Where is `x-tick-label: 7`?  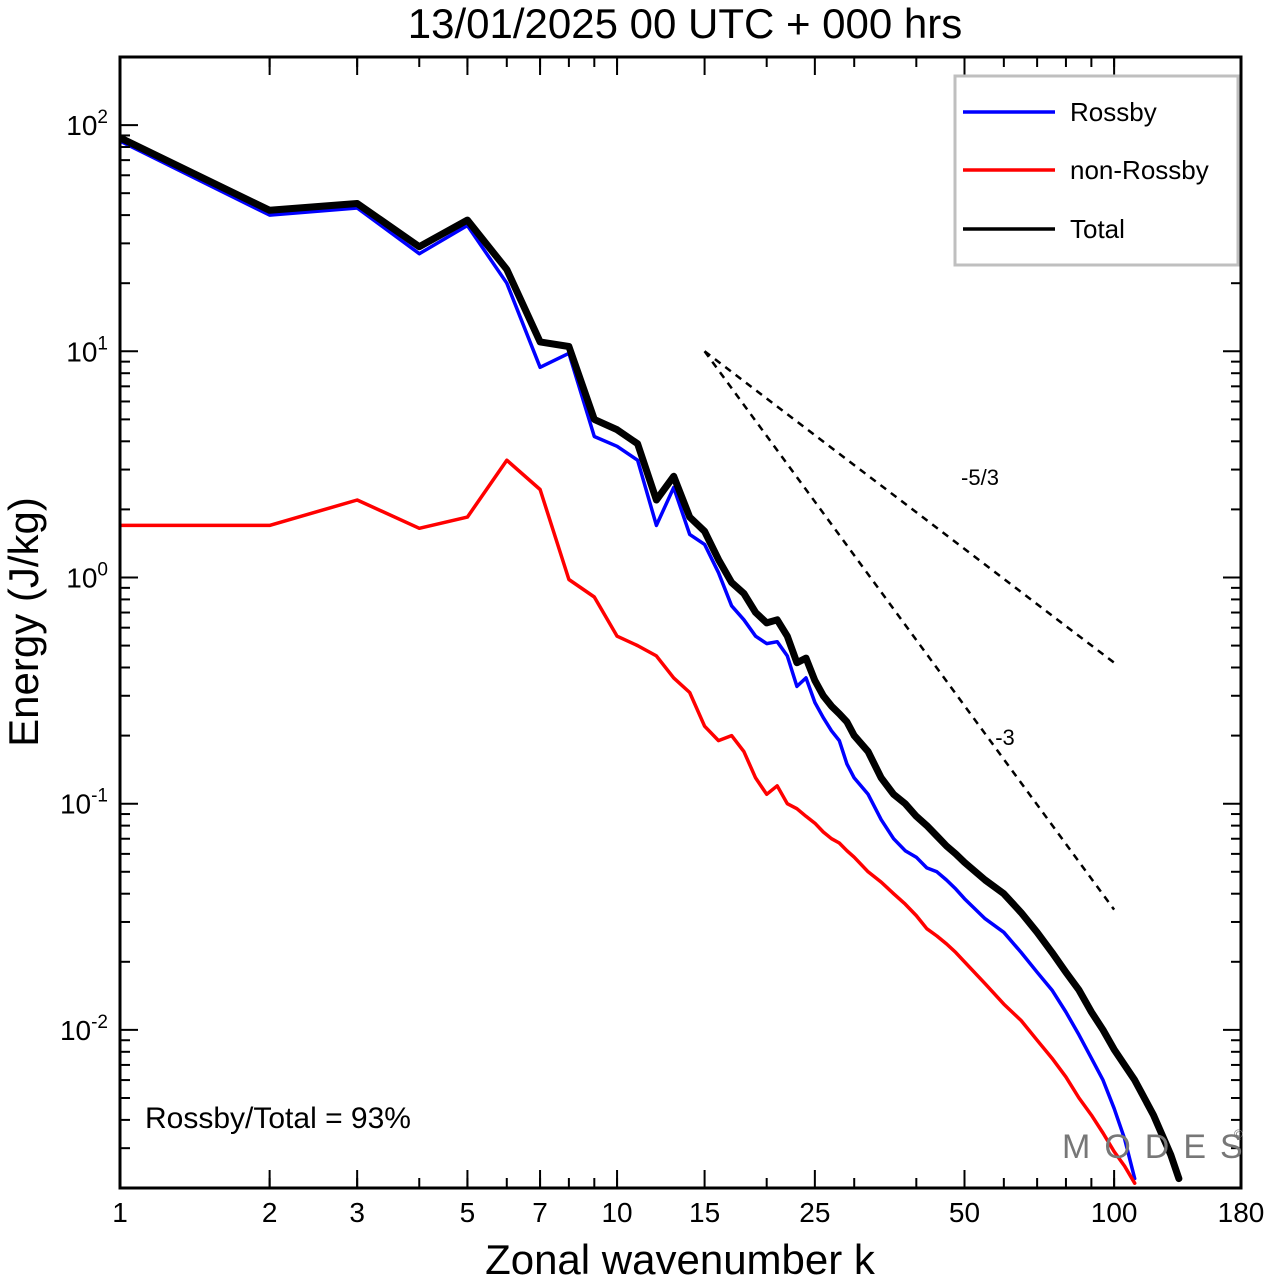
x-tick-label: 7 is located at coordinates (540, 1212).